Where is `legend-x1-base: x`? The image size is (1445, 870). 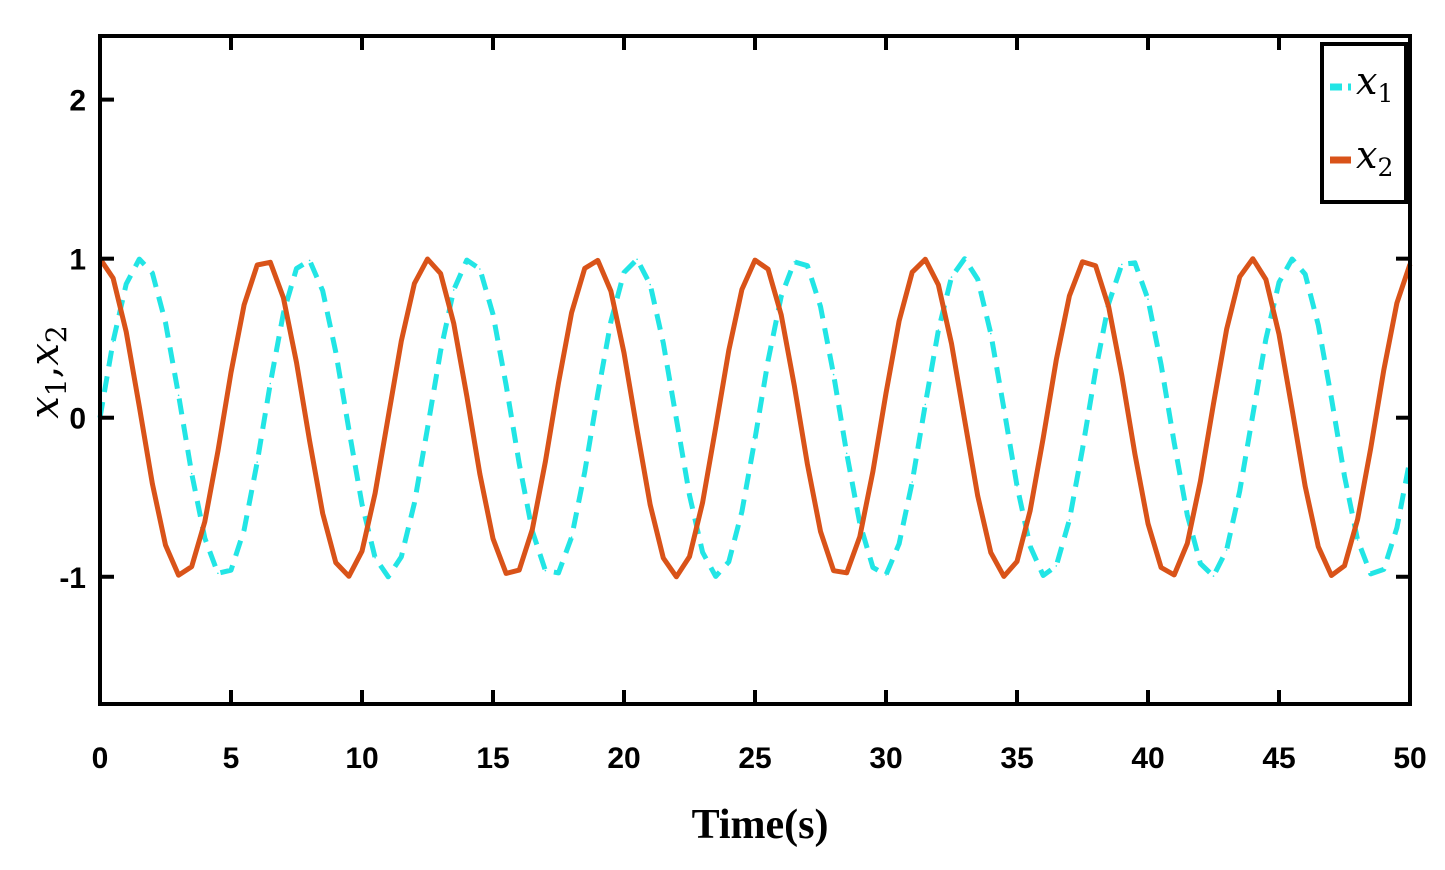
legend-x1-base: x is located at coordinates (1366, 81).